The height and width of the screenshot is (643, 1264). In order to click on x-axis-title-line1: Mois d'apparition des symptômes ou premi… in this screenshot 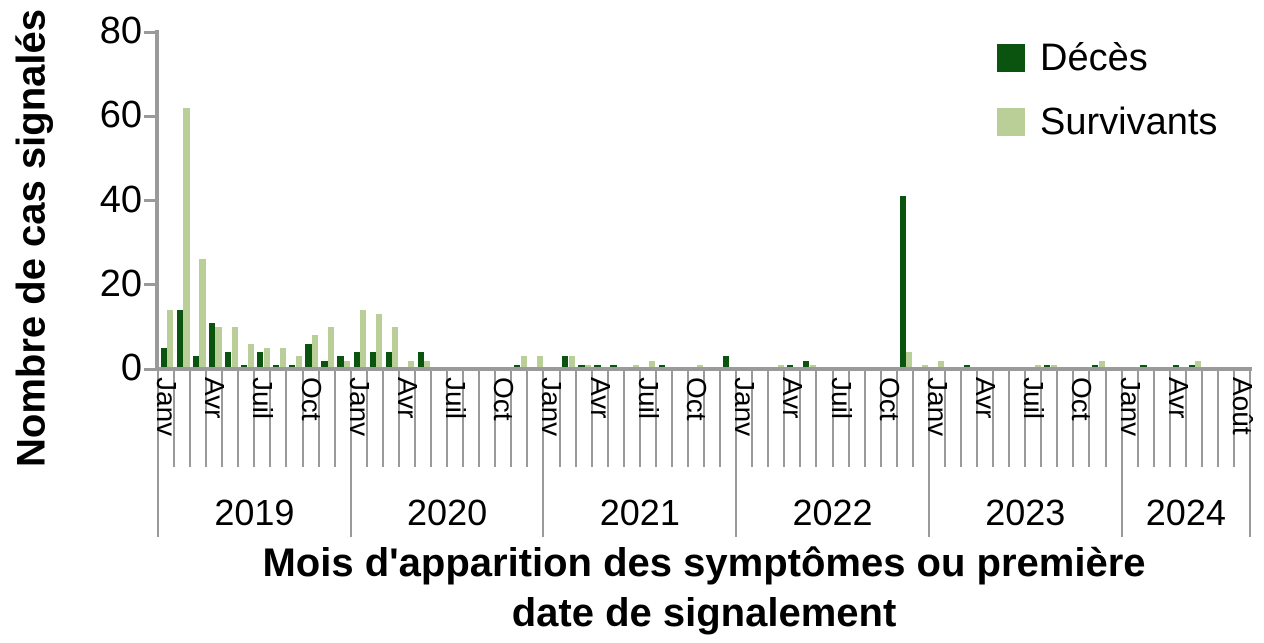, I will do `click(704, 563)`.